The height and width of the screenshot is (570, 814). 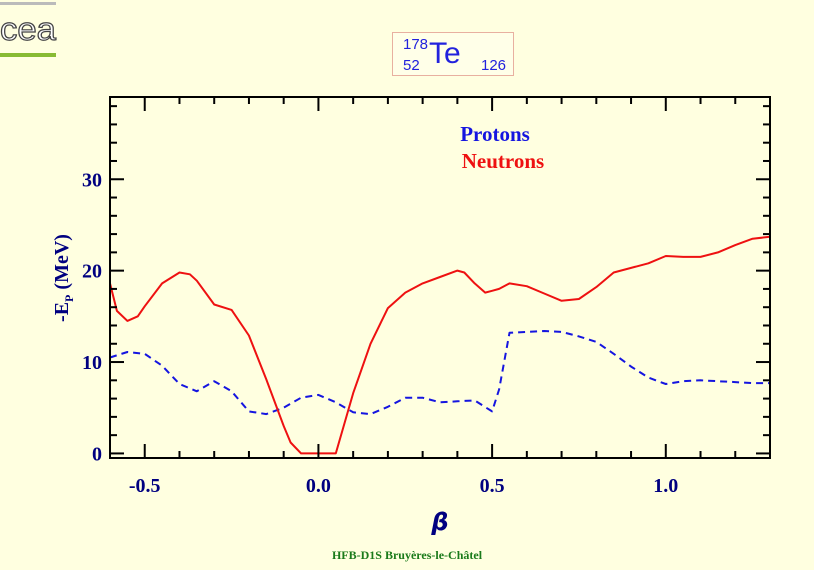 What do you see at coordinates (411, 65) in the screenshot?
I see `atomic-number: 52` at bounding box center [411, 65].